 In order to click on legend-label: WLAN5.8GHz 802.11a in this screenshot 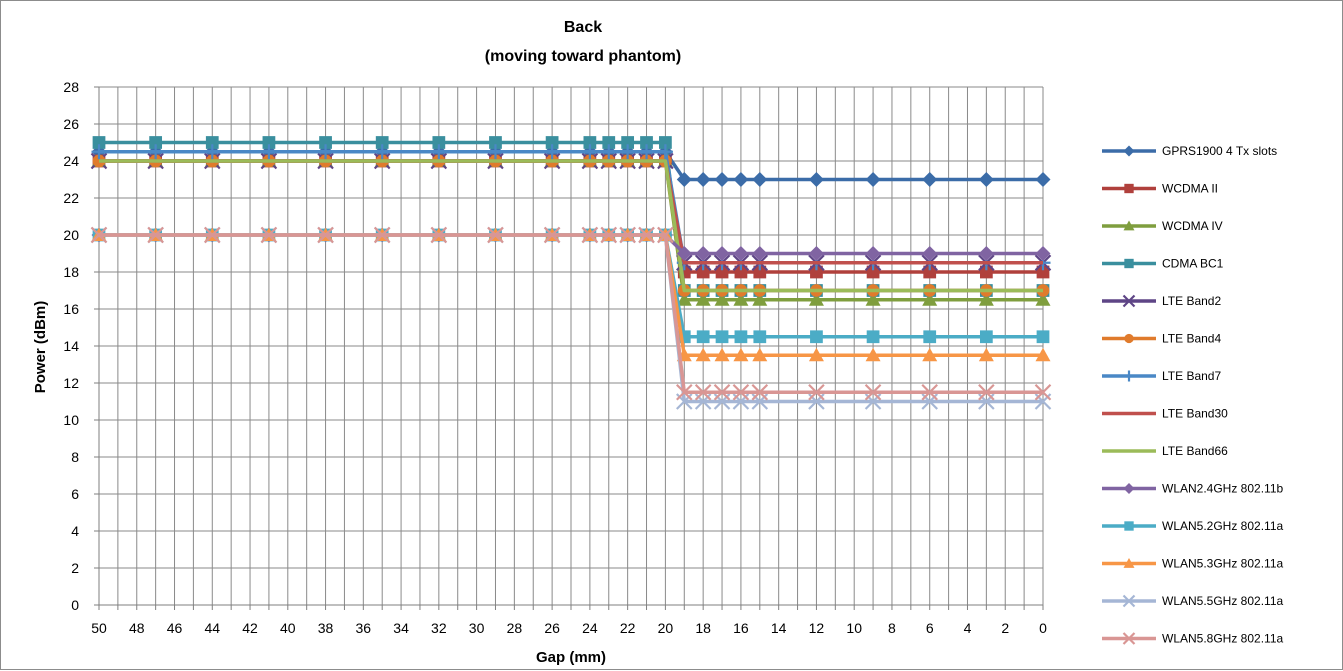, I will do `click(1222, 639)`.